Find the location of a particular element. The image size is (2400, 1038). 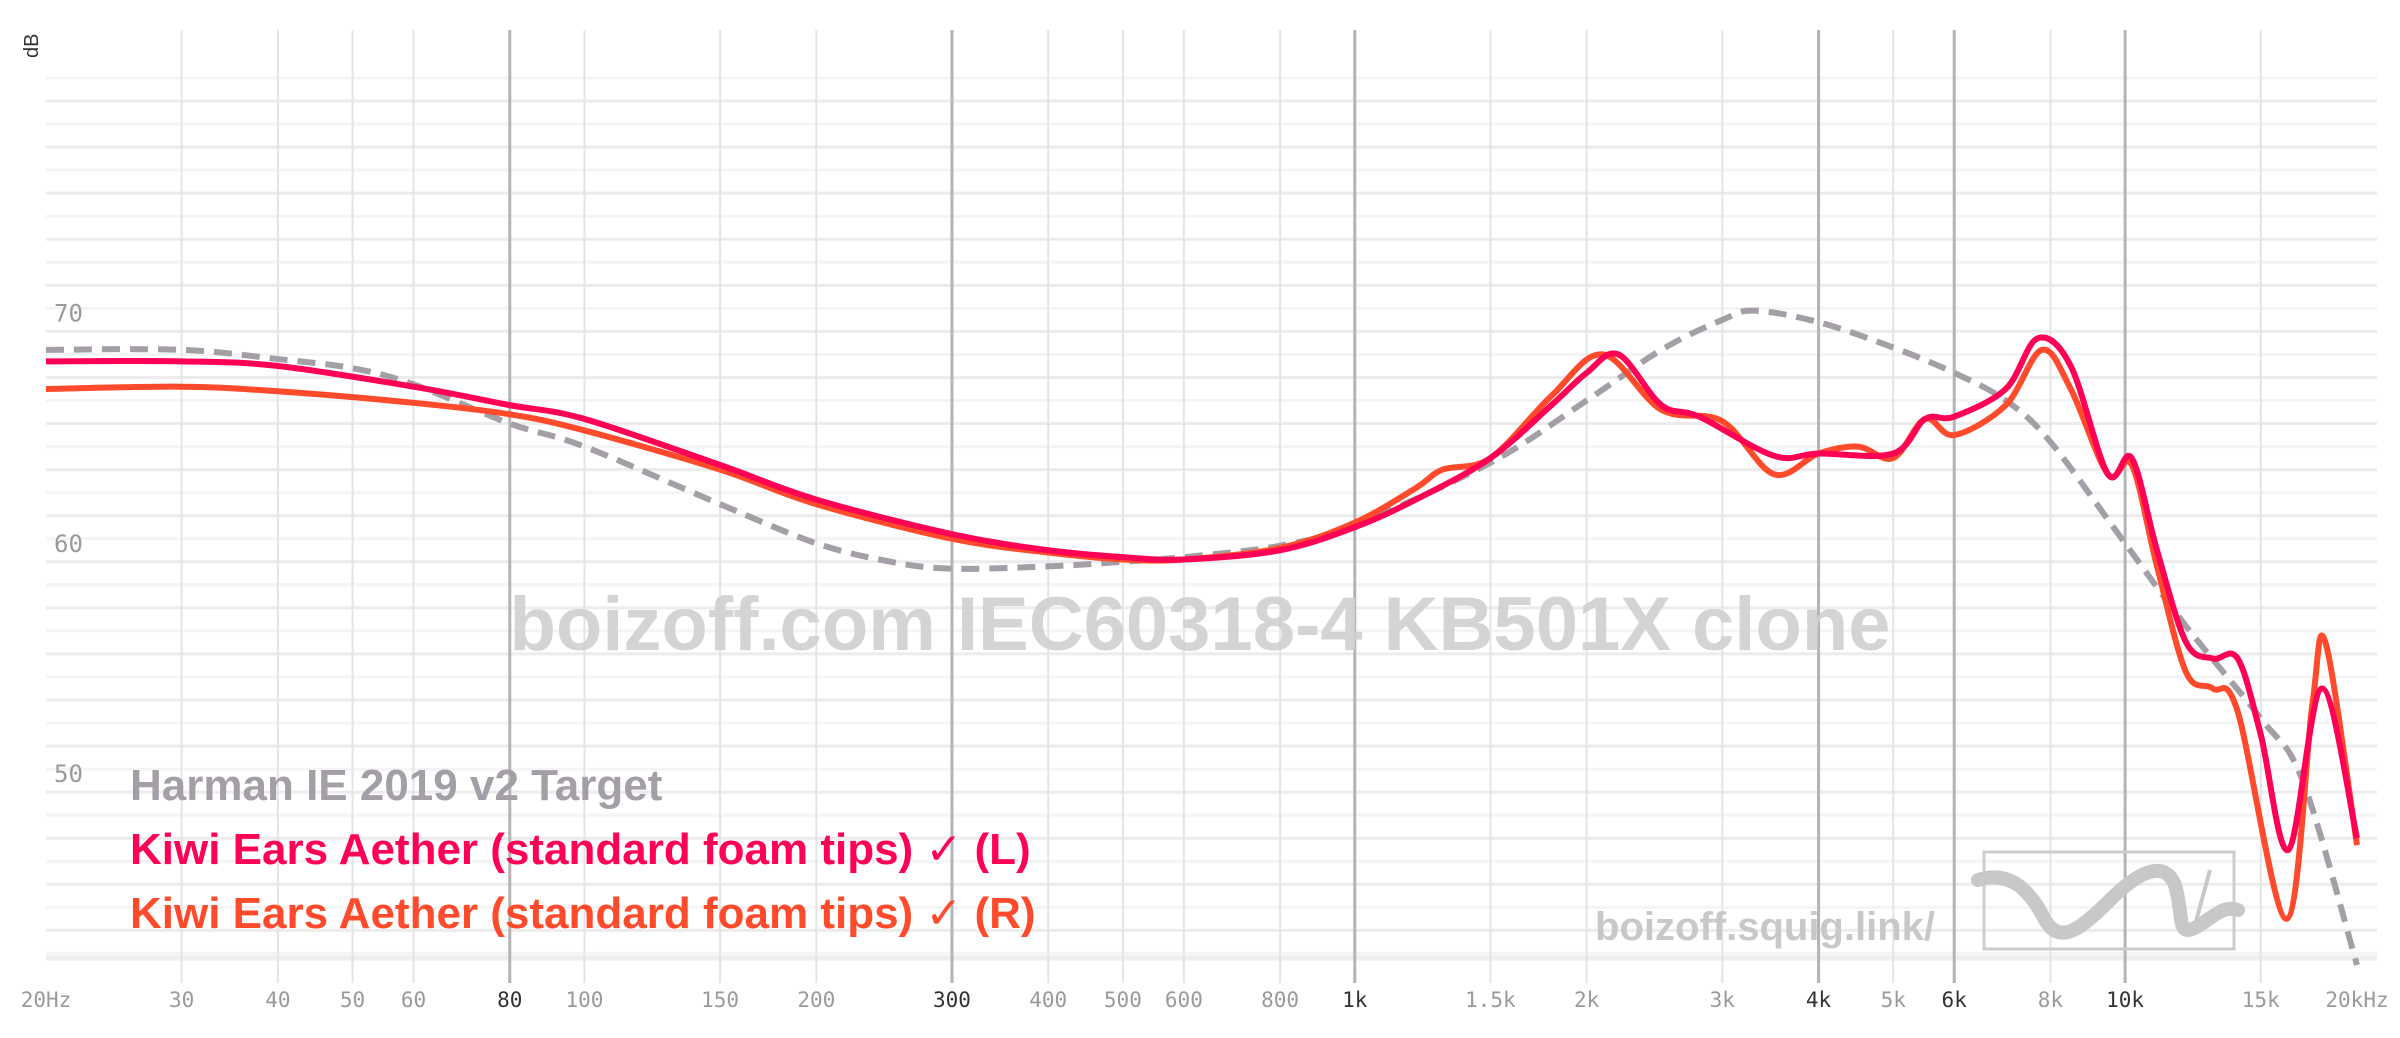

y-axis-label: dB is located at coordinates (32, 46).